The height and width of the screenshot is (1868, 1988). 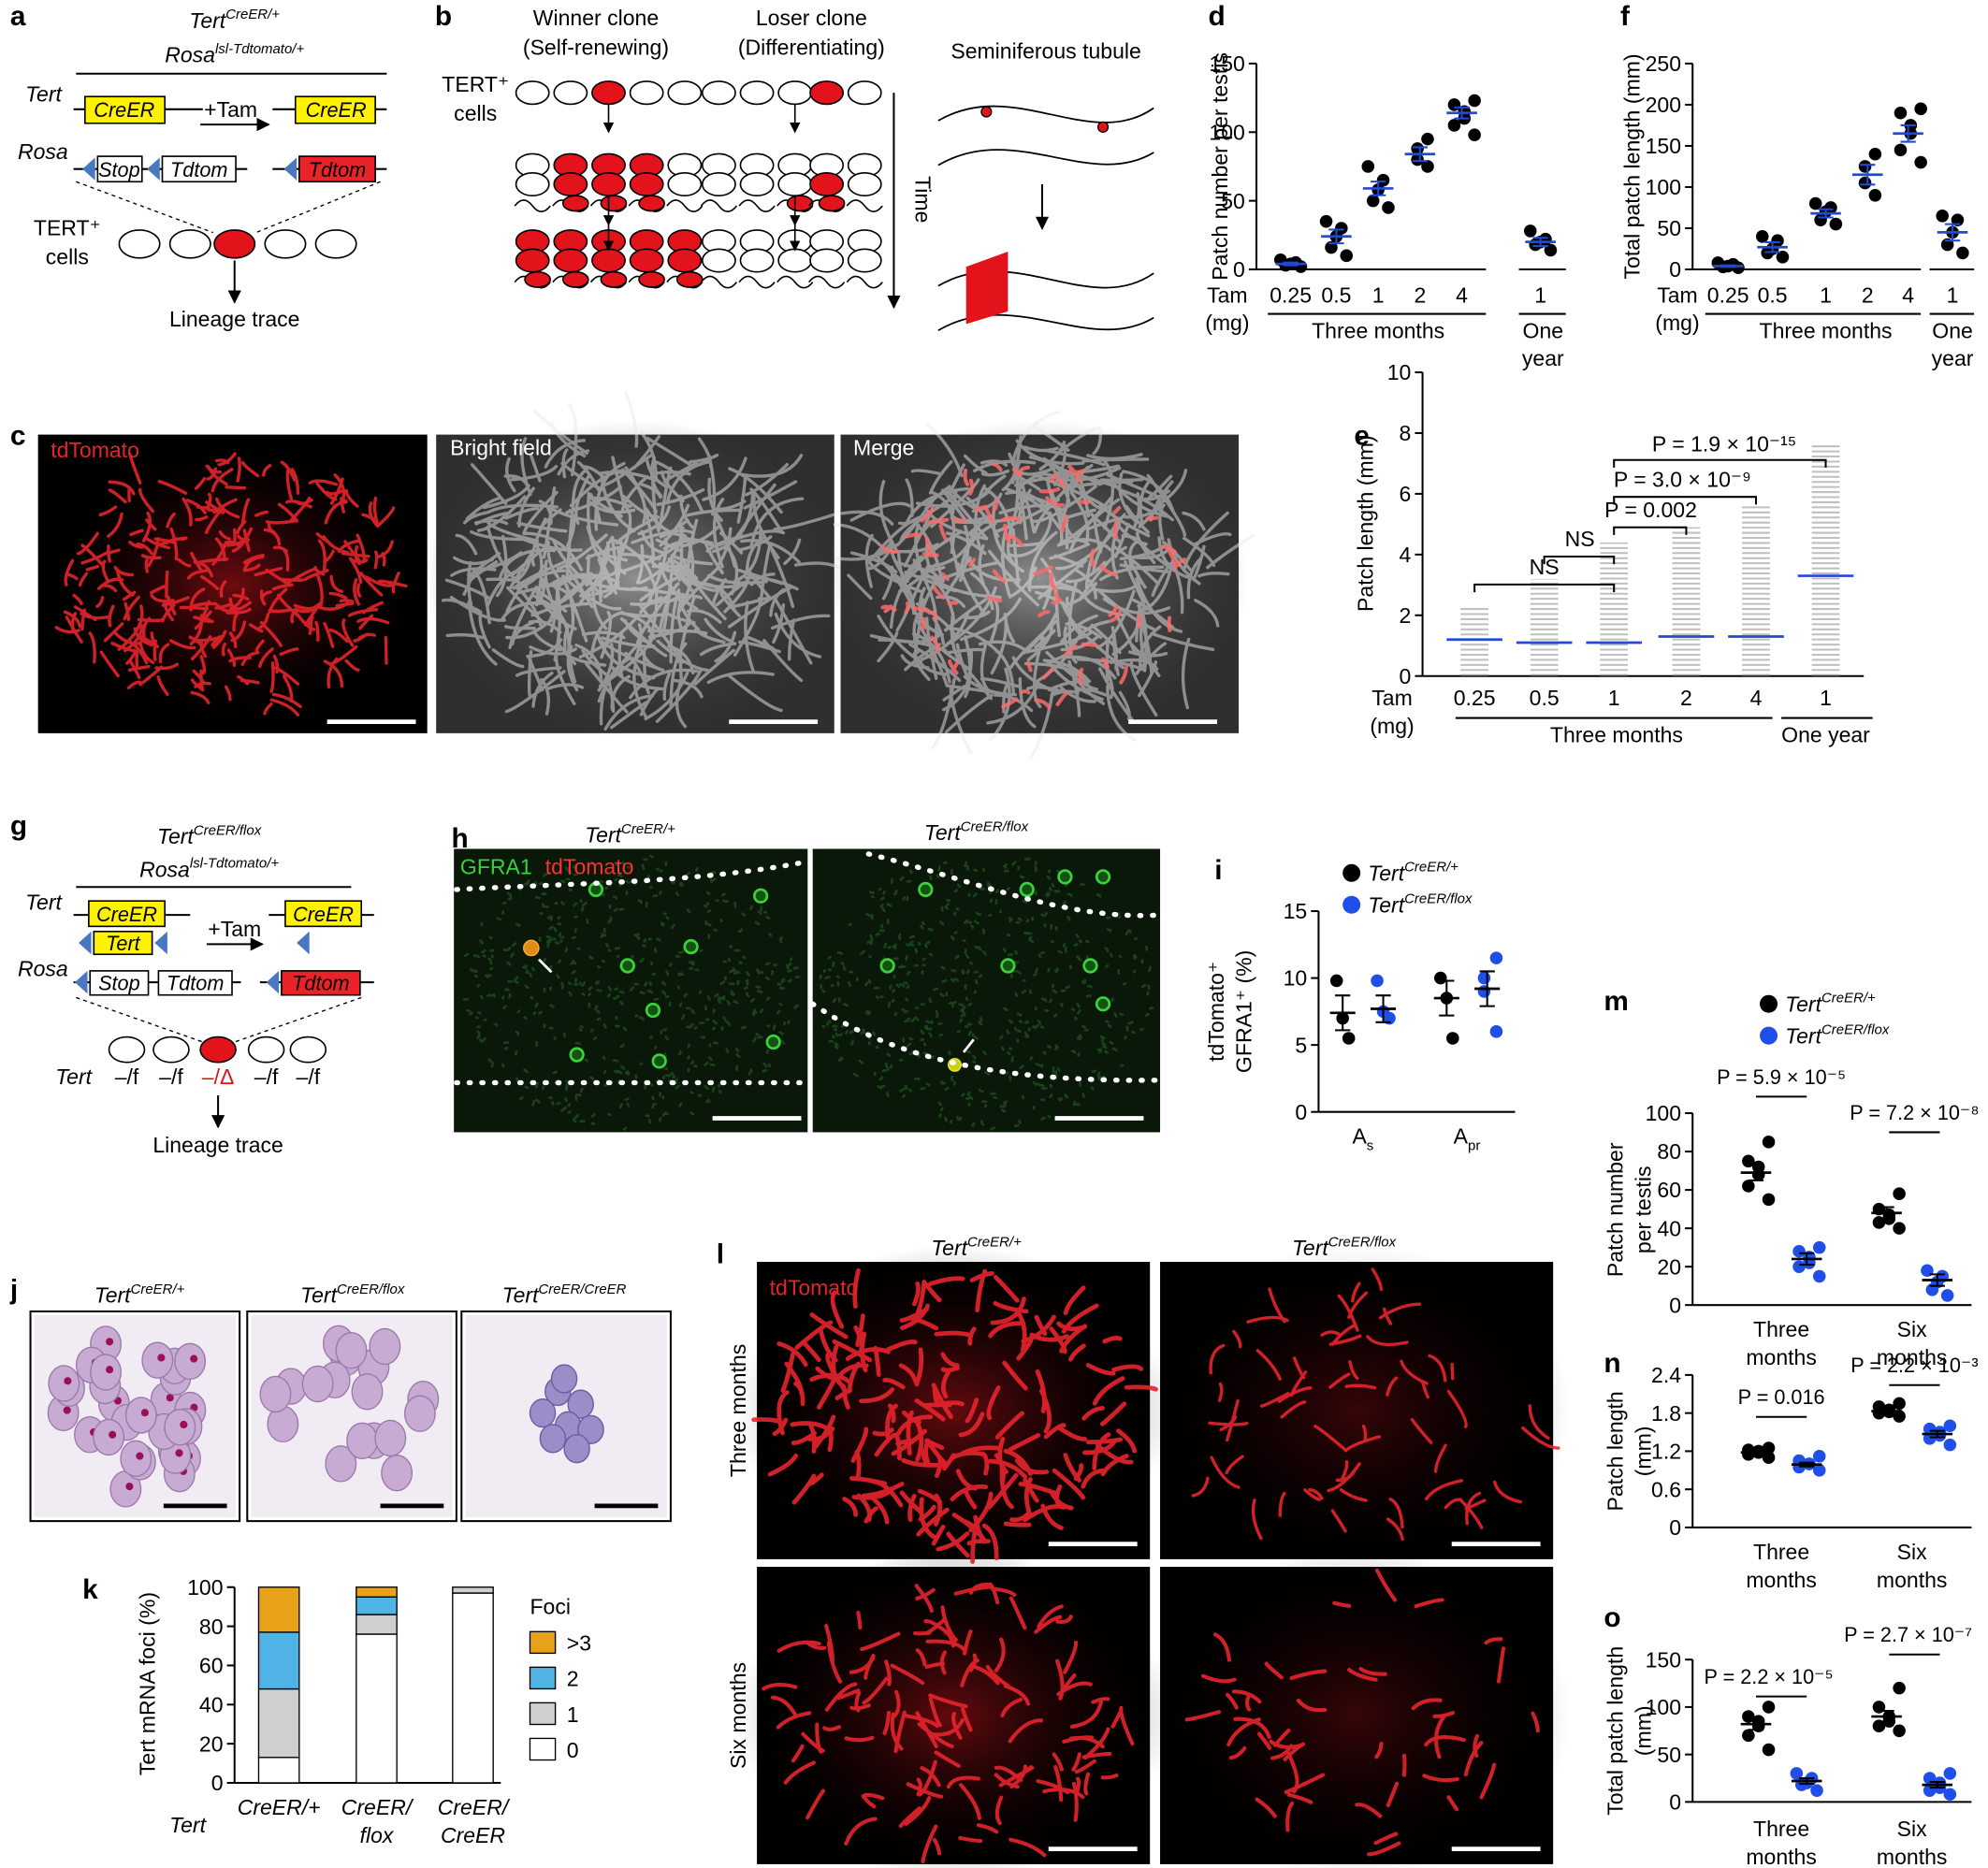 I want to click on label-superscript: CreER/flox, so click(x=371, y=1289).